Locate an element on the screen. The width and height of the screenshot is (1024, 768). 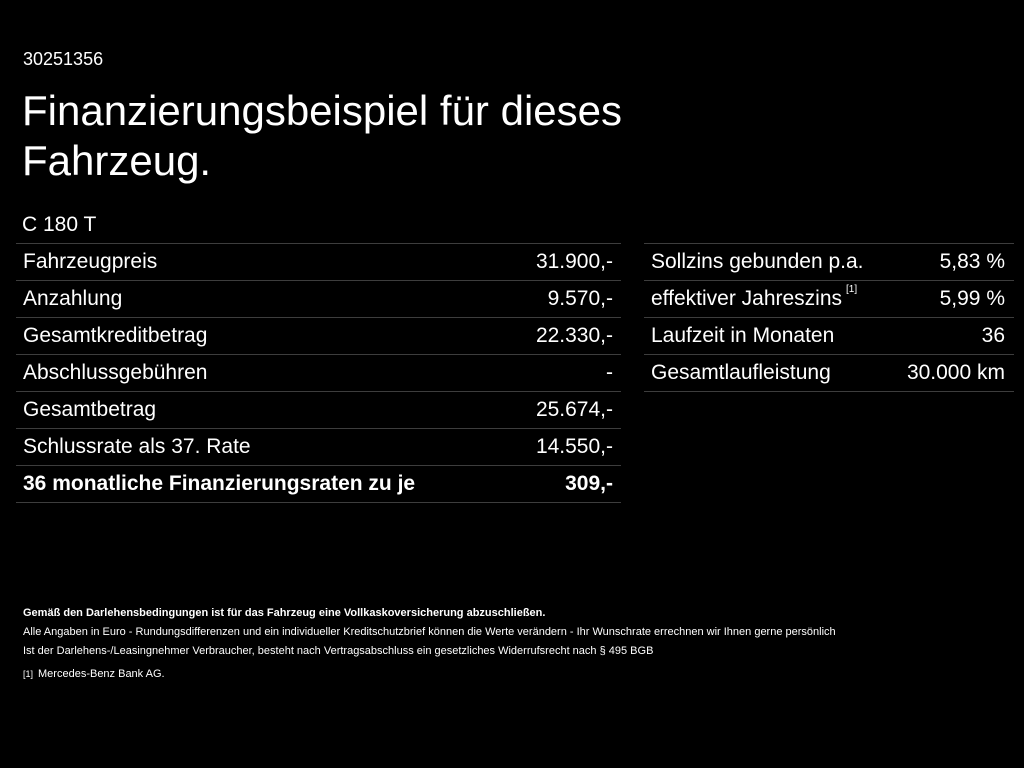
table-row: Gesamtbetrag 25.674,- is located at coordinates (318, 410).